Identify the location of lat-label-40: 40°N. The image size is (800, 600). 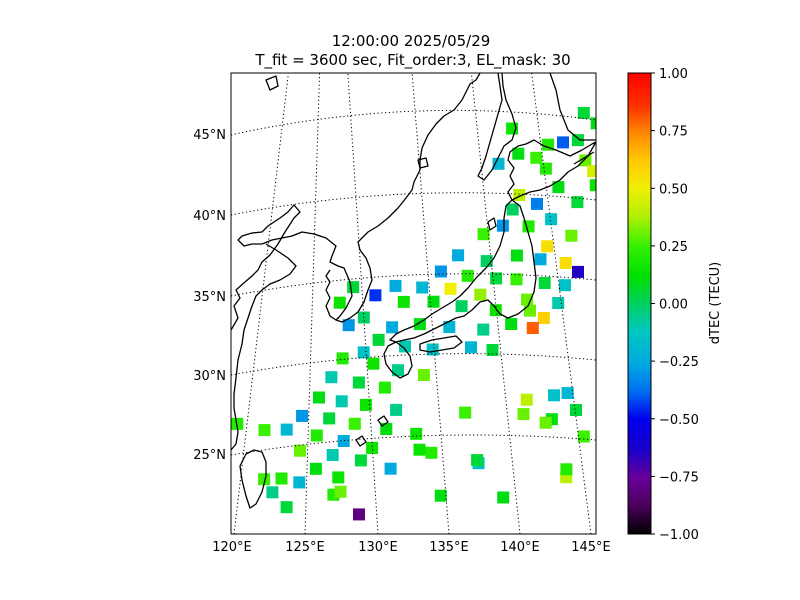
(209, 216).